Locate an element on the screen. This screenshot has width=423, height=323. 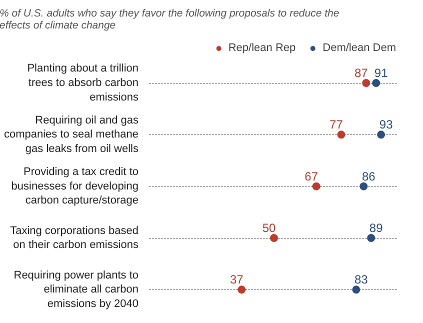
data-label: 89 is located at coordinates (376, 228).